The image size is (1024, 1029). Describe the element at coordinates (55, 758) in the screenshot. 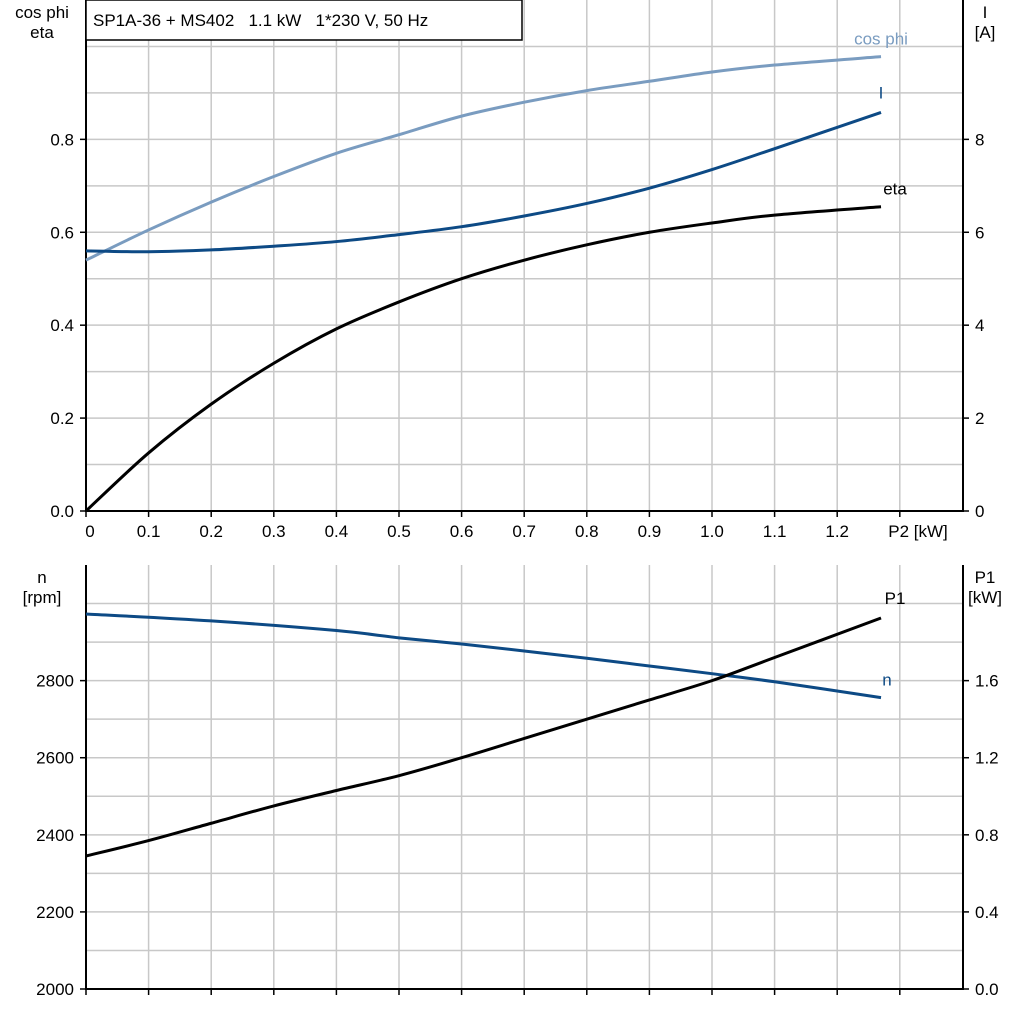

I see `y-tick-label-left: 2600` at that location.